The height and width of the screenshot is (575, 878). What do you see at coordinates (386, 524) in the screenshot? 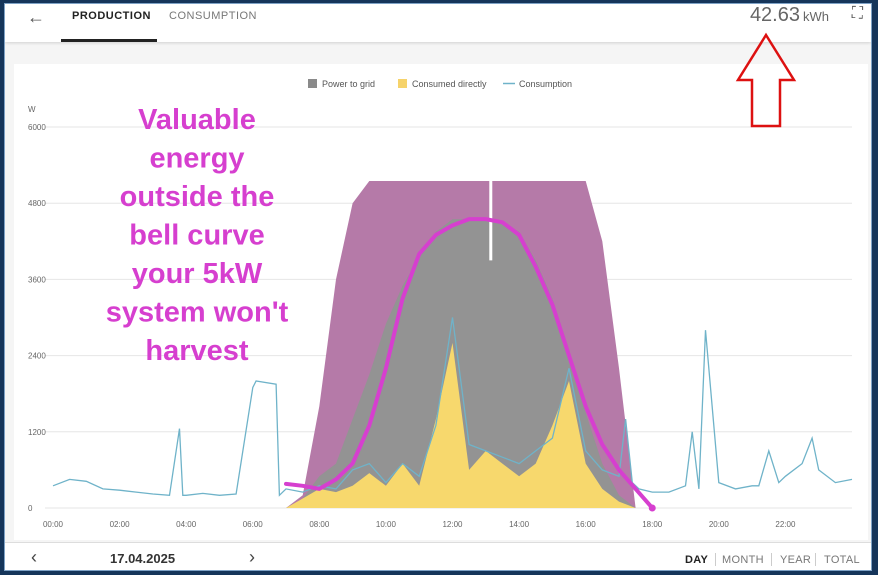
I see `x-tick-label: 10:00` at bounding box center [386, 524].